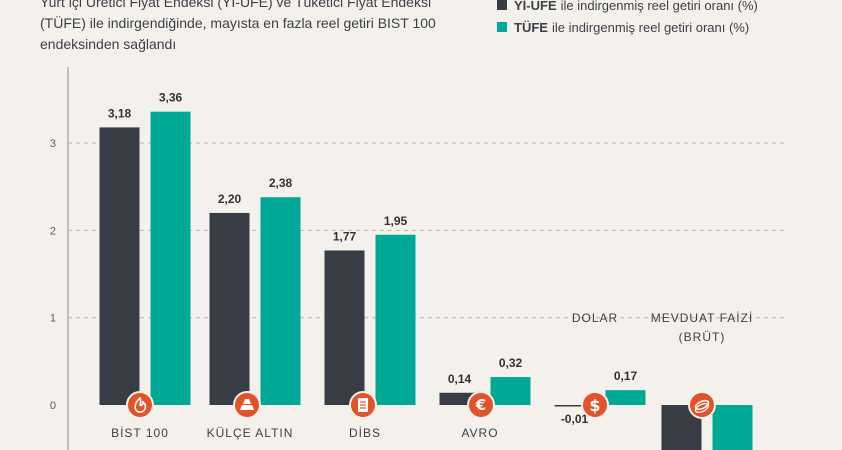 The image size is (842, 450). I want to click on category-label: AVRO, so click(479, 433).